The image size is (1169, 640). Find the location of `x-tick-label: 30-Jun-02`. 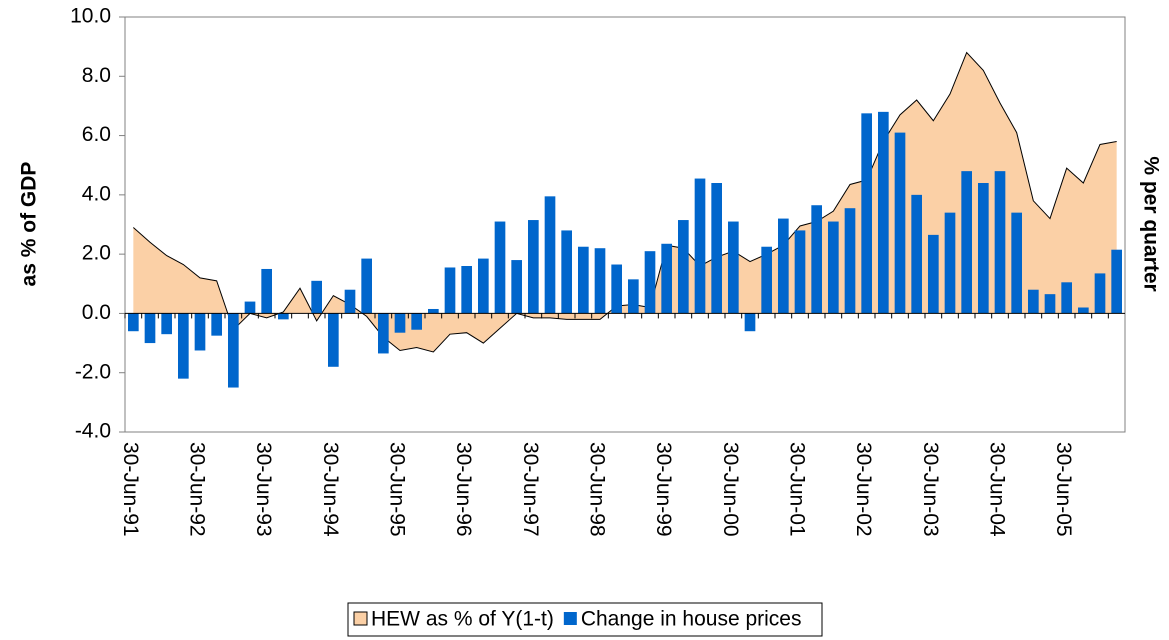

x-tick-label: 30-Jun-02 is located at coordinates (863, 489).